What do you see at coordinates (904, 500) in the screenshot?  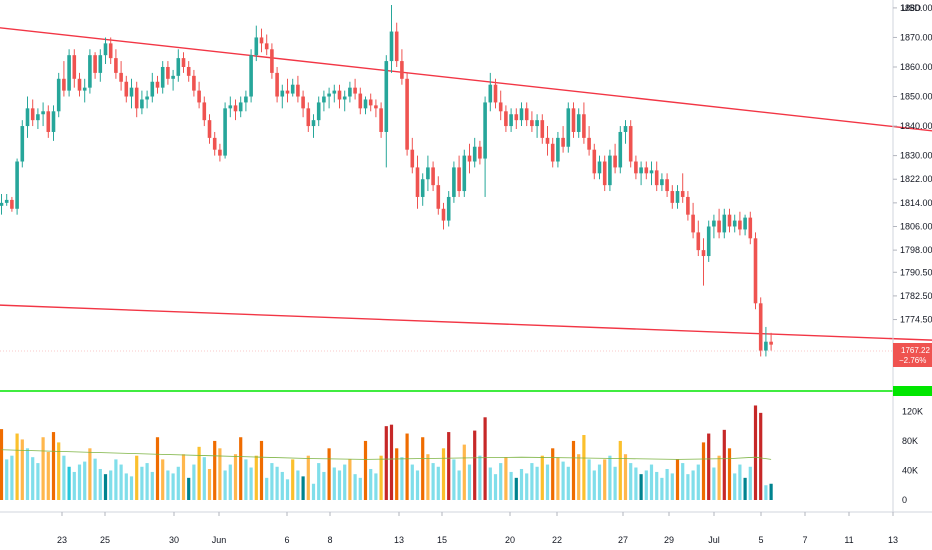 I see `volume-tick-label: 0` at bounding box center [904, 500].